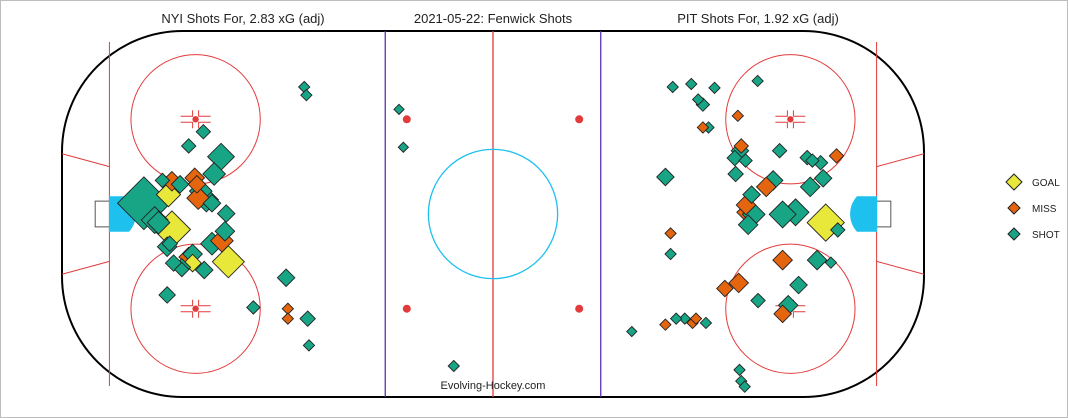 The height and width of the screenshot is (418, 1068). I want to click on legend-item-miss: MISS, so click(1032, 208).